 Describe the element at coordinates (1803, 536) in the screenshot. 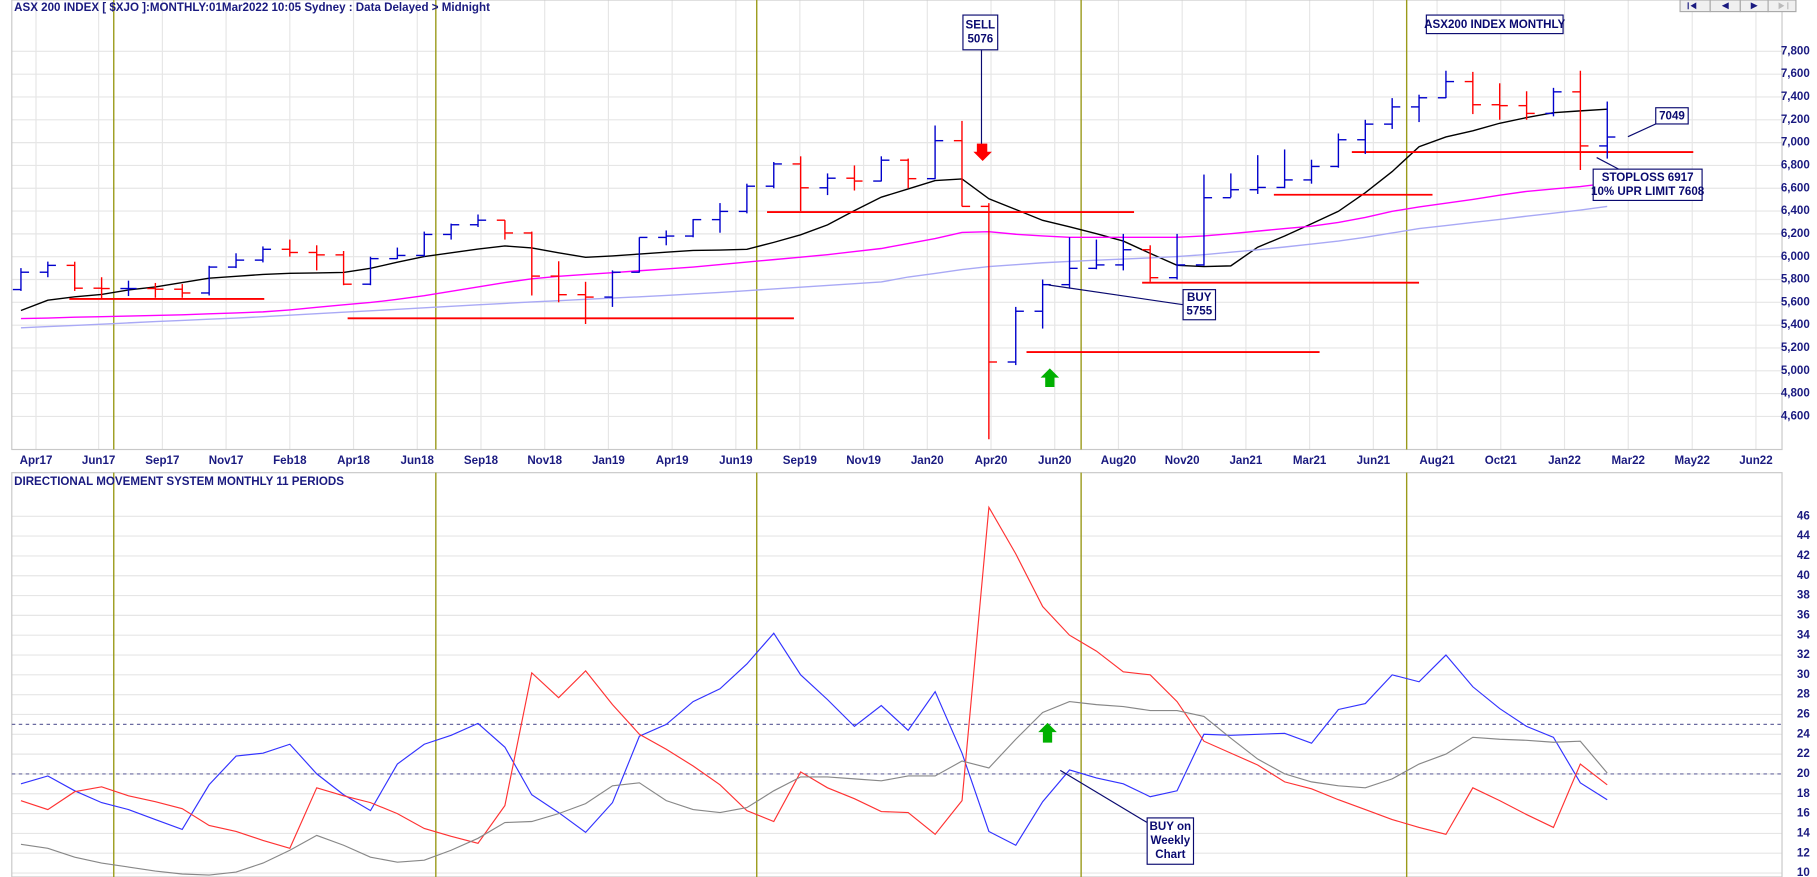

I see `y-tick-label: 44` at that location.